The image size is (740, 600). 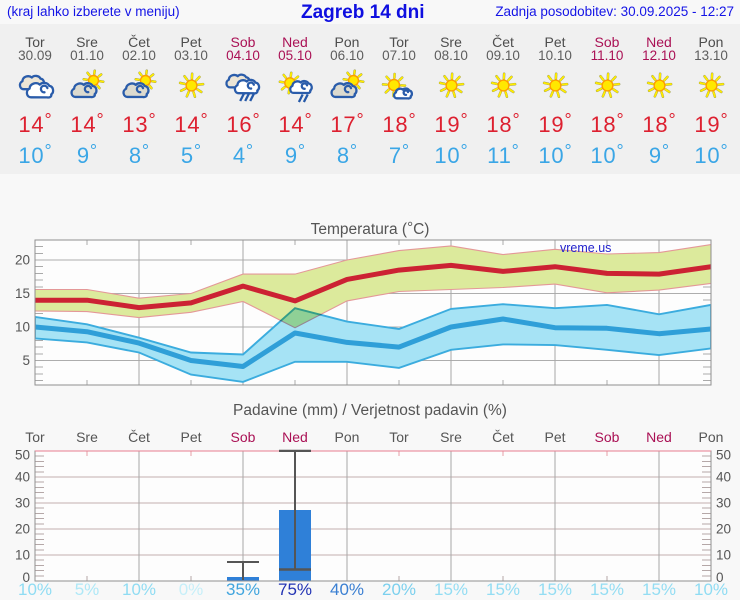 What do you see at coordinates (22, 293) in the screenshot?
I see `svg-text: 15` at bounding box center [22, 293].